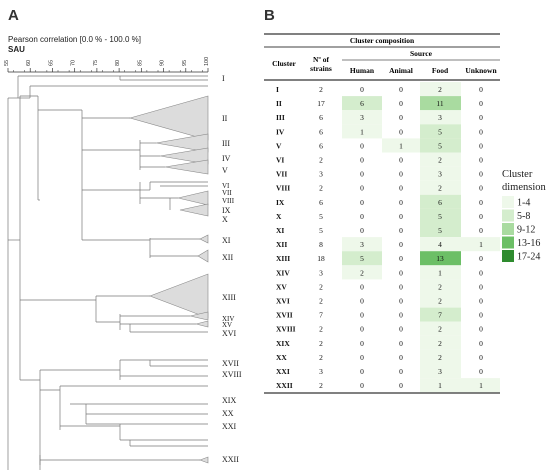 This screenshot has height=470, width=550. I want to click on legend-item: 5-8, so click(516, 215).